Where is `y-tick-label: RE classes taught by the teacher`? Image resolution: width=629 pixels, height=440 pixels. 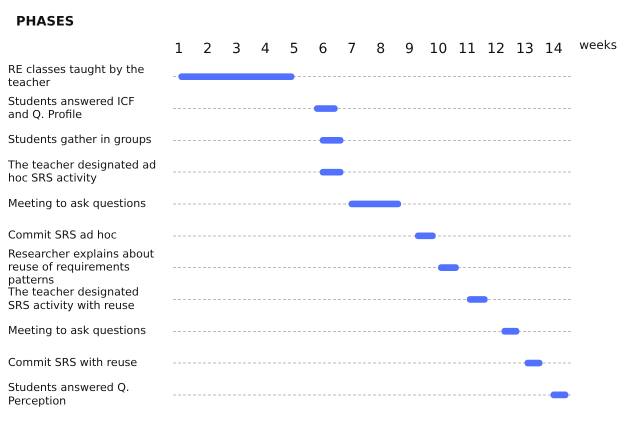
y-tick-label: RE classes taught by the teacher is located at coordinates (76, 76).